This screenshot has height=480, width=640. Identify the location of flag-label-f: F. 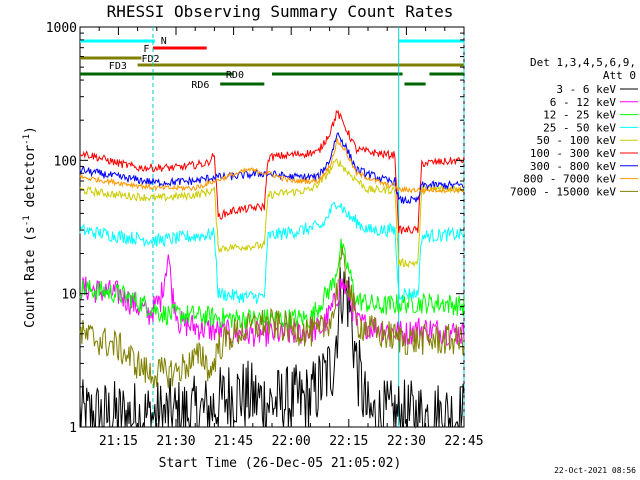
(146, 49).